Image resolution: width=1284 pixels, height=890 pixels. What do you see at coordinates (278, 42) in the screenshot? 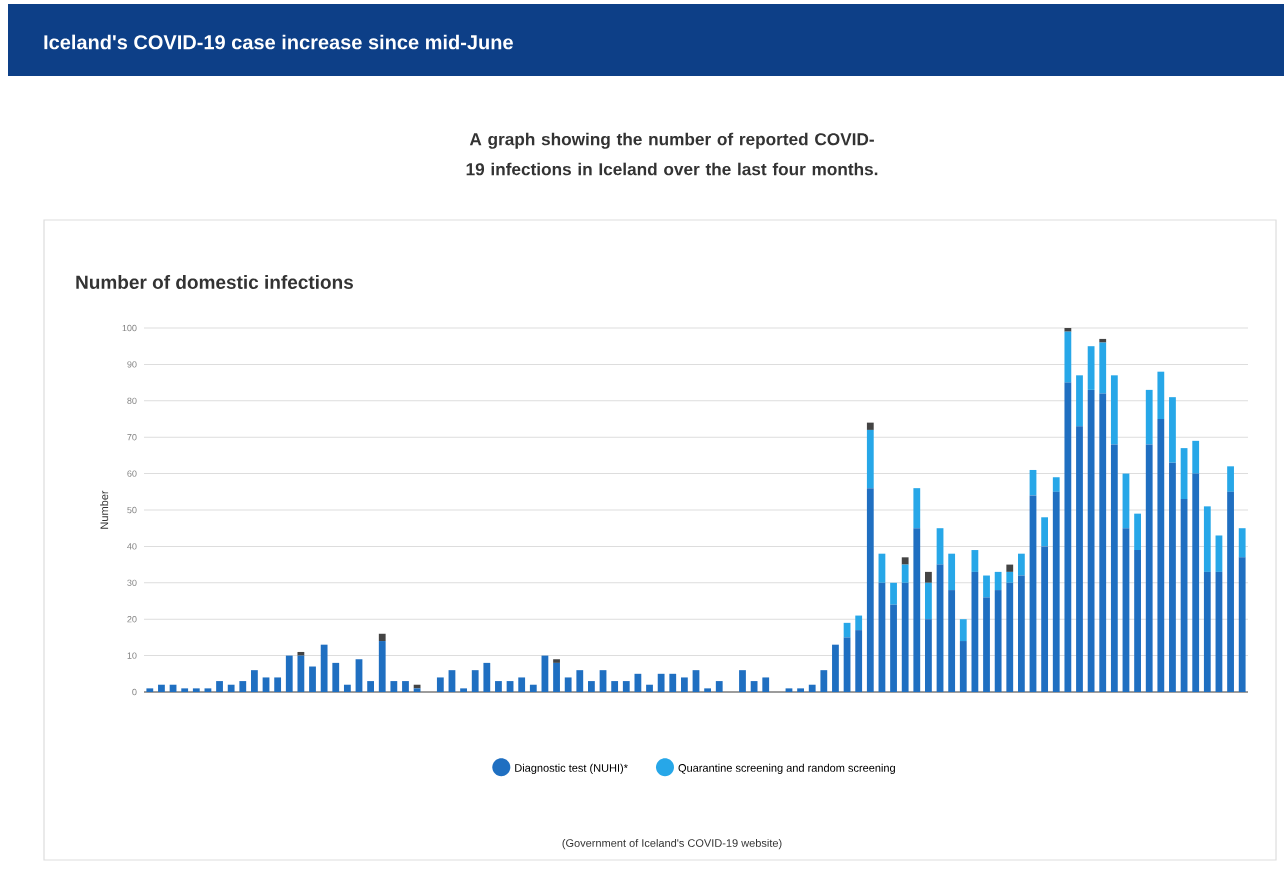
I see `chart-title: Iceland's COVID-19 case increase since mid-June` at bounding box center [278, 42].